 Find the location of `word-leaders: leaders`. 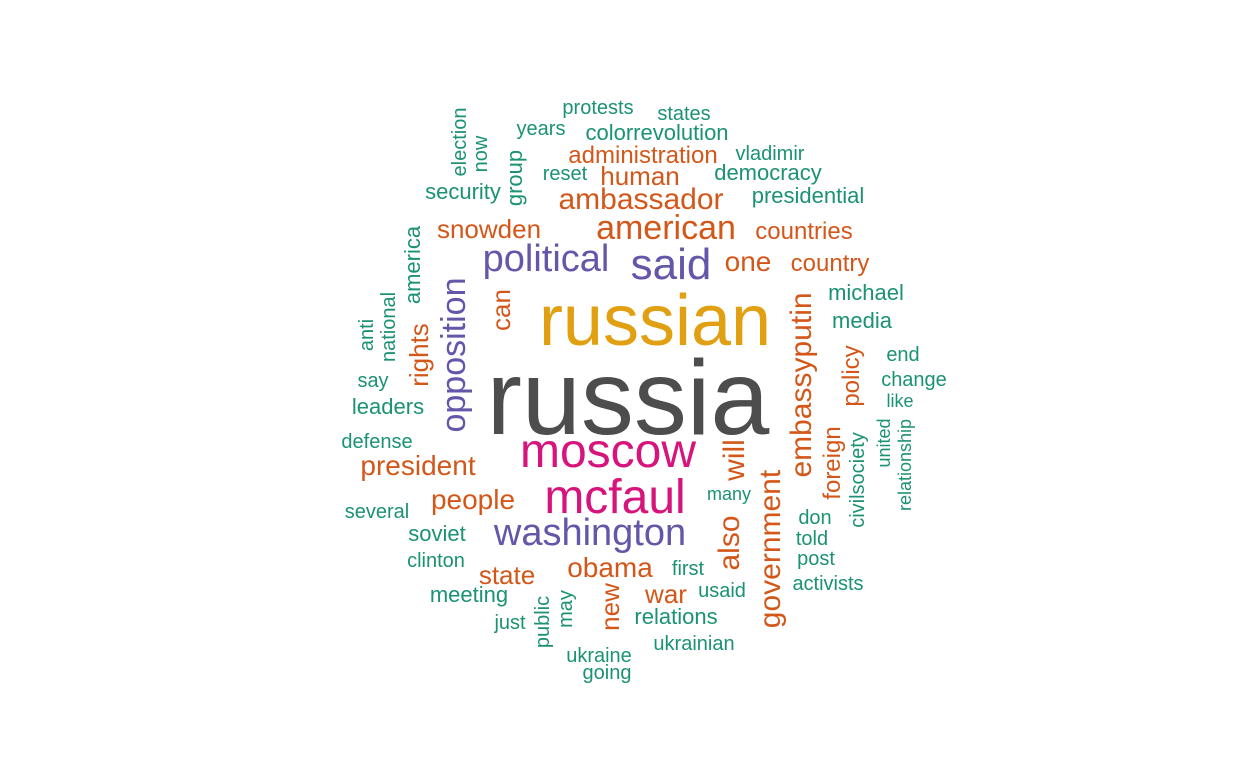

word-leaders: leaders is located at coordinates (388, 406).